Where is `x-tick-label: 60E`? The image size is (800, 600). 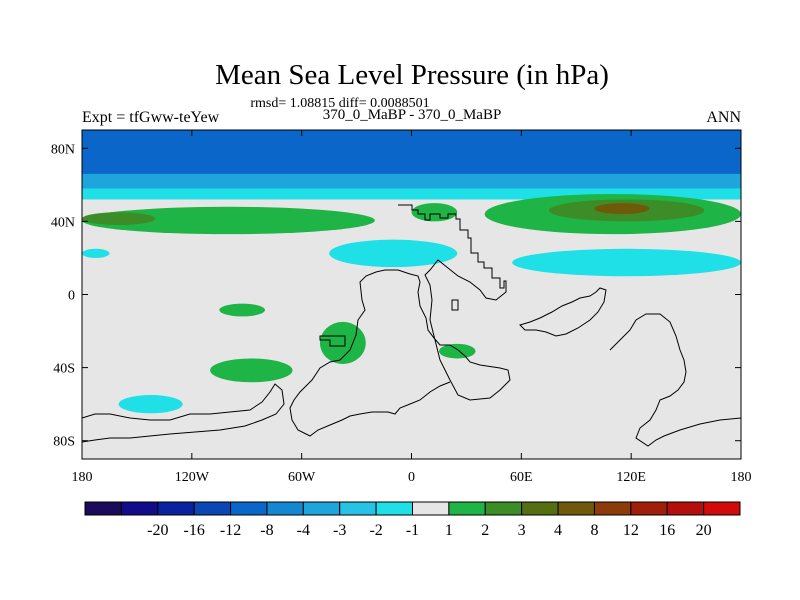 x-tick-label: 60E is located at coordinates (521, 477).